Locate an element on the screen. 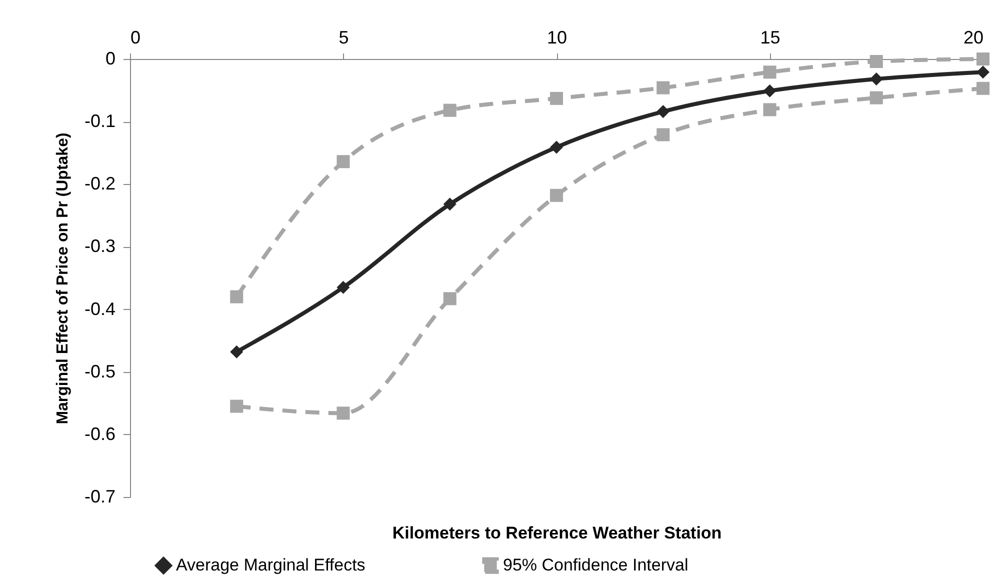  x-tick-label: 20 is located at coordinates (973, 38).